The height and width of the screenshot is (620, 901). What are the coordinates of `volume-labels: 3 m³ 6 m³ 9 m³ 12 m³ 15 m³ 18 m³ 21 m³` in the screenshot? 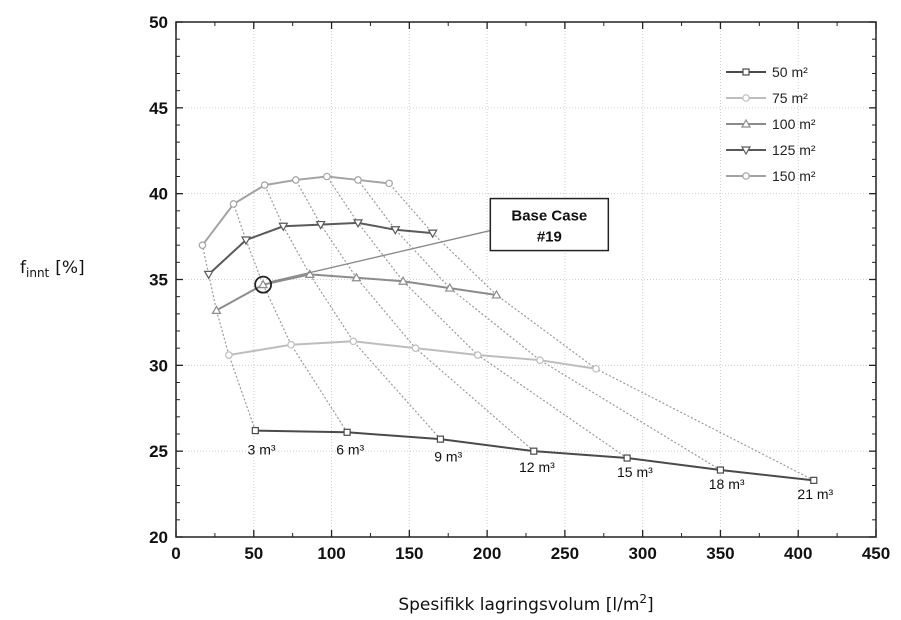 It's located at (541, 472).